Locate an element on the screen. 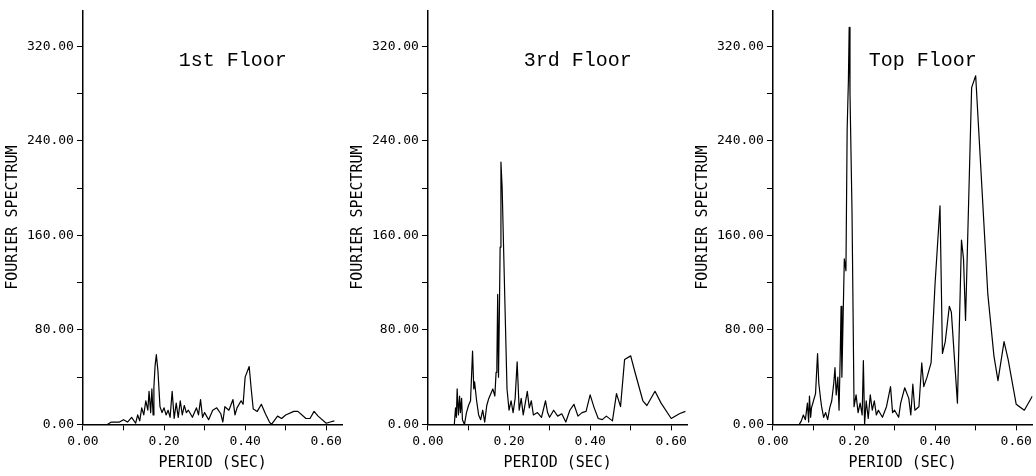 Image resolution: width=1036 pixels, height=476 pixels. text: 3rd Floor is located at coordinates (577, 61).